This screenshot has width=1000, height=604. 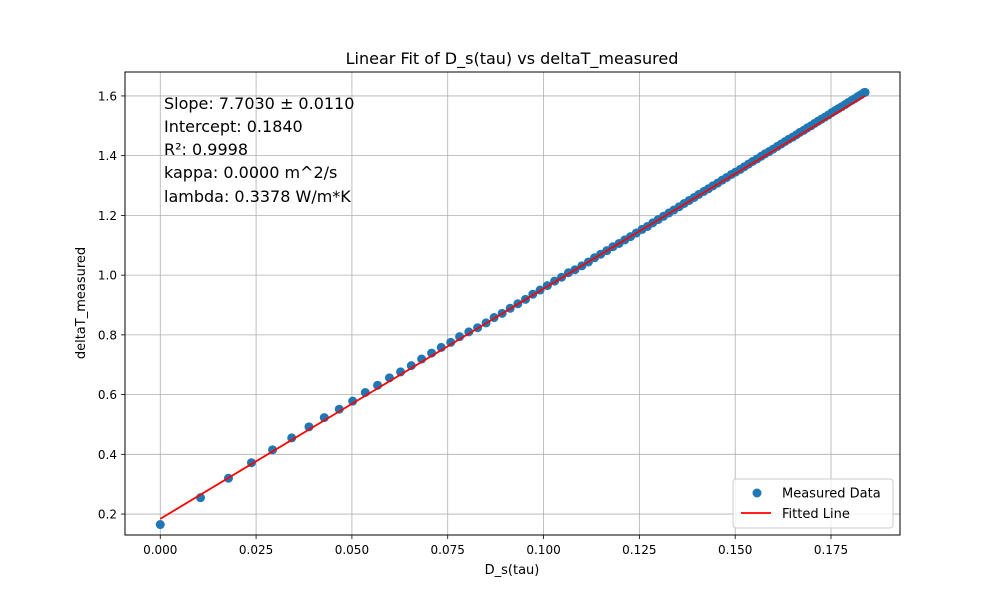 I want to click on legend-box, so click(x=813, y=503).